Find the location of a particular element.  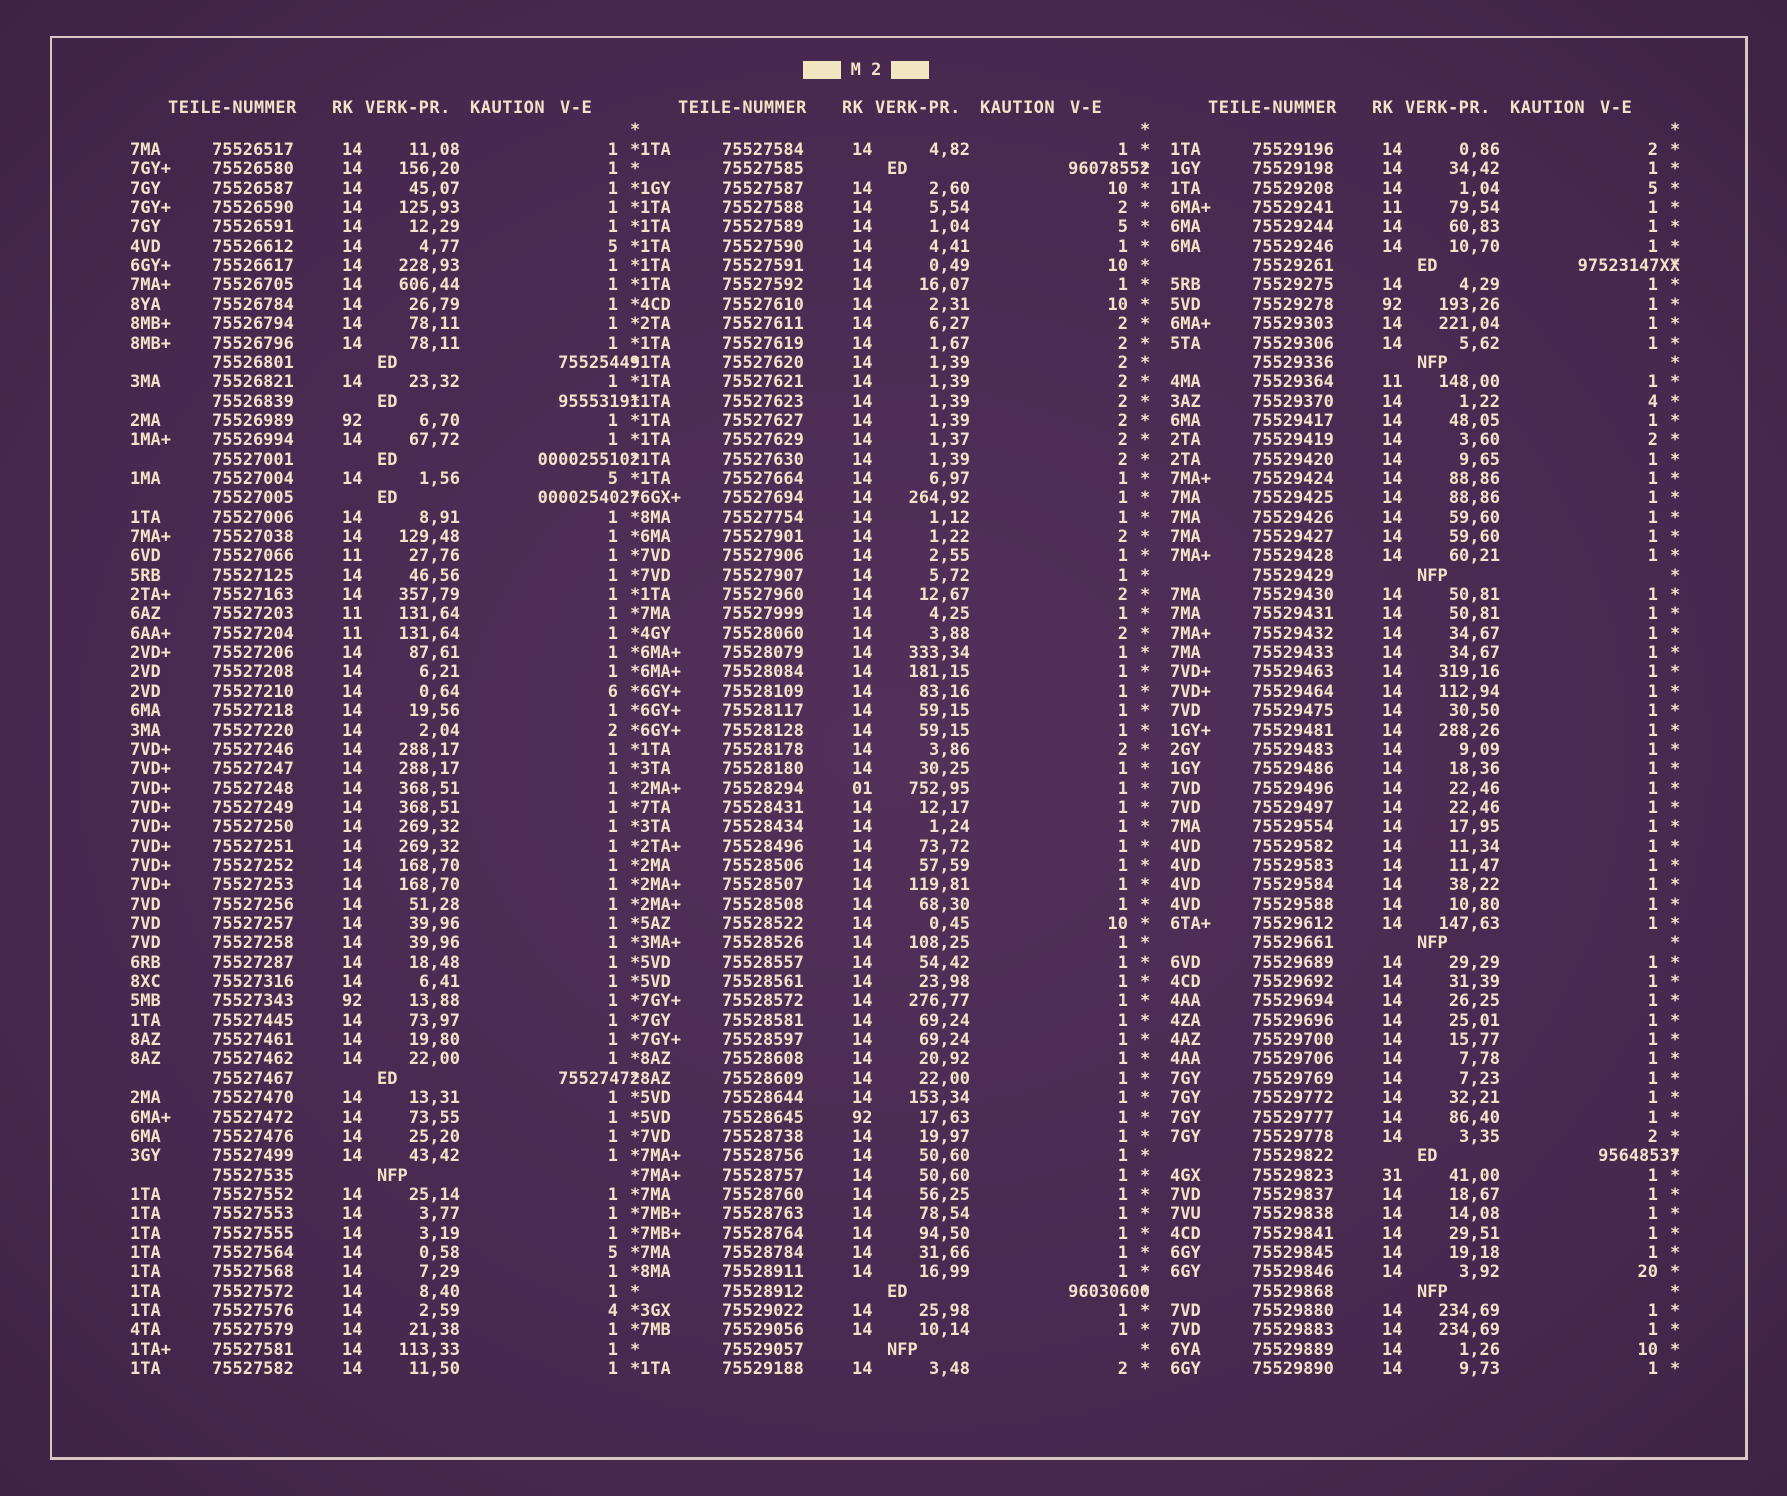

price: 1,56 is located at coordinates (439, 478).